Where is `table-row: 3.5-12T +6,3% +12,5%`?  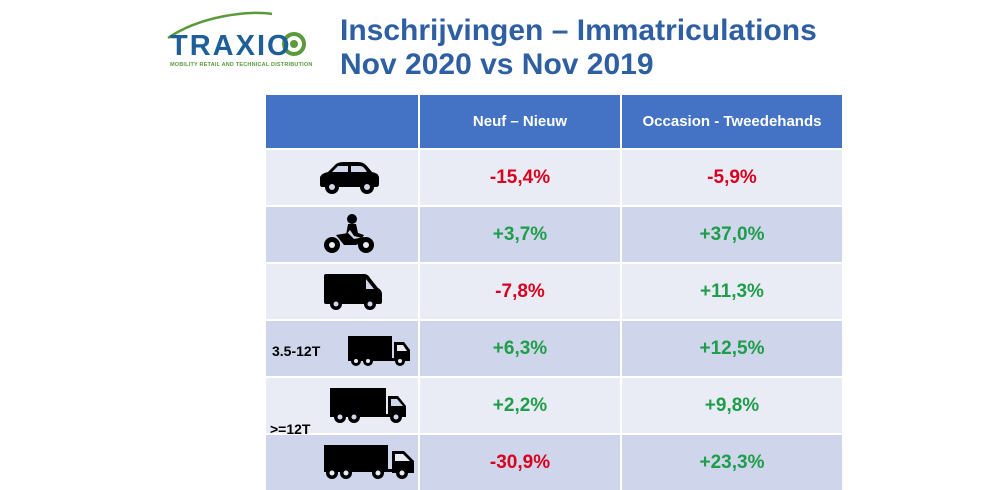 table-row: 3.5-12T +6,3% +12,5% is located at coordinates (555, 348).